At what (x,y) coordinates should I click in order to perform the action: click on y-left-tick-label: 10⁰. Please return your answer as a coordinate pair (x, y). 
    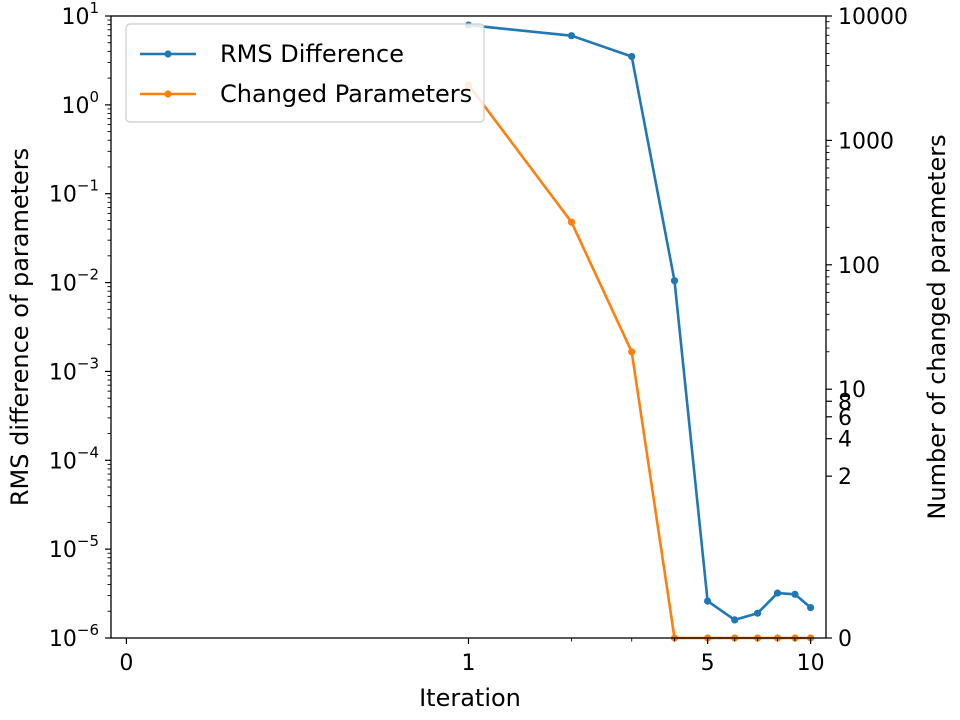
    Looking at the image, I should click on (80, 103).